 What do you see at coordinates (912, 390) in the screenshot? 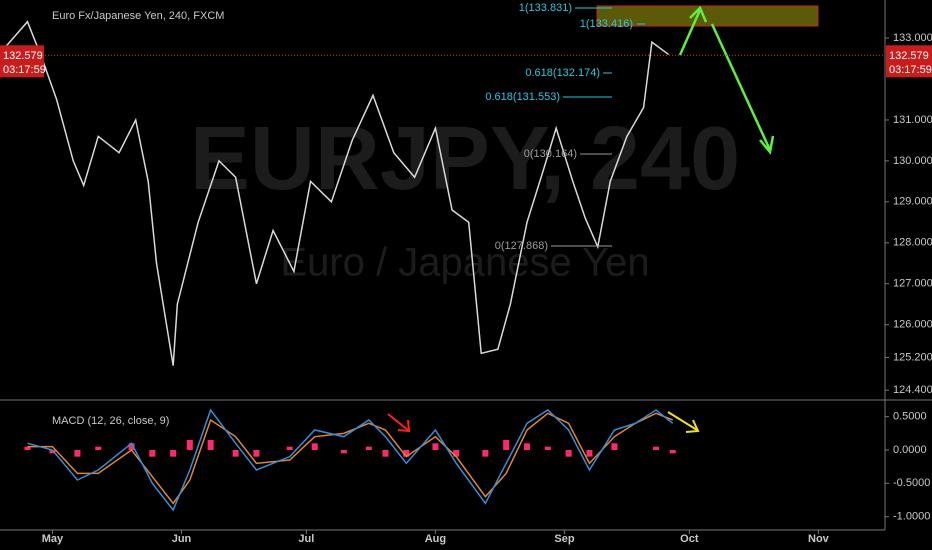
I see `y-tick-label: 124.400` at bounding box center [912, 390].